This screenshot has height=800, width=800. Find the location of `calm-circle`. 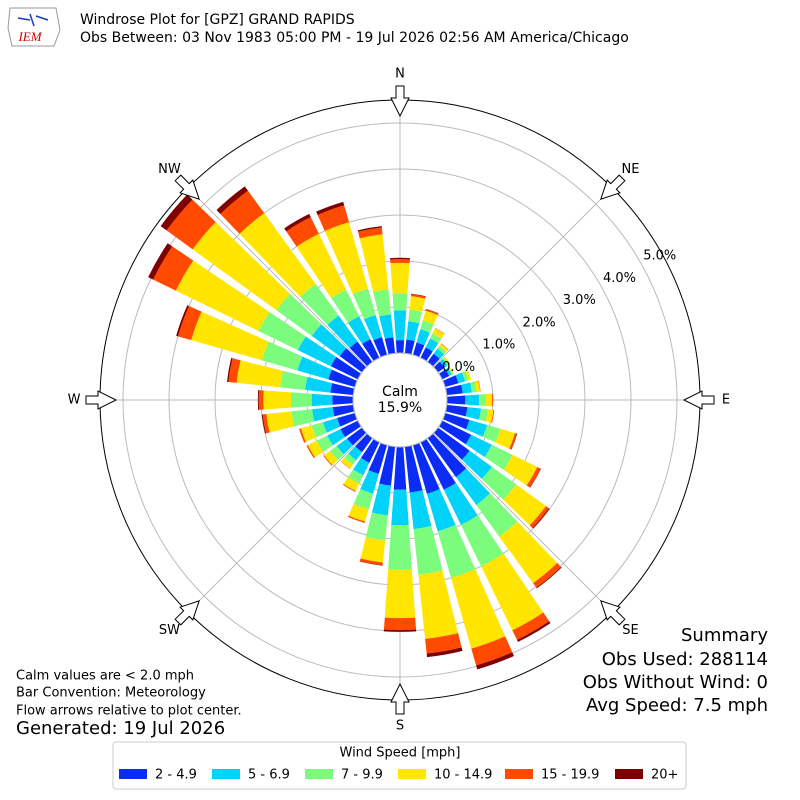

calm-circle is located at coordinates (400, 400).